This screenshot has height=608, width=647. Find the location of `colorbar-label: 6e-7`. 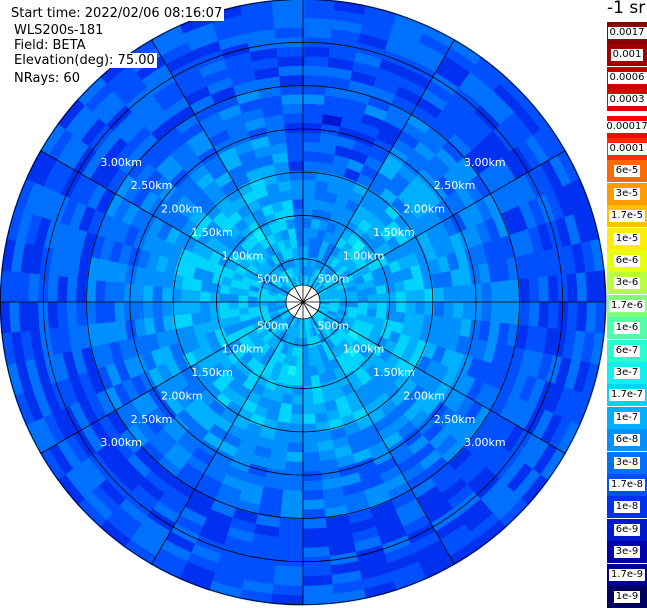

colorbar-label: 6e-7 is located at coordinates (627, 350).